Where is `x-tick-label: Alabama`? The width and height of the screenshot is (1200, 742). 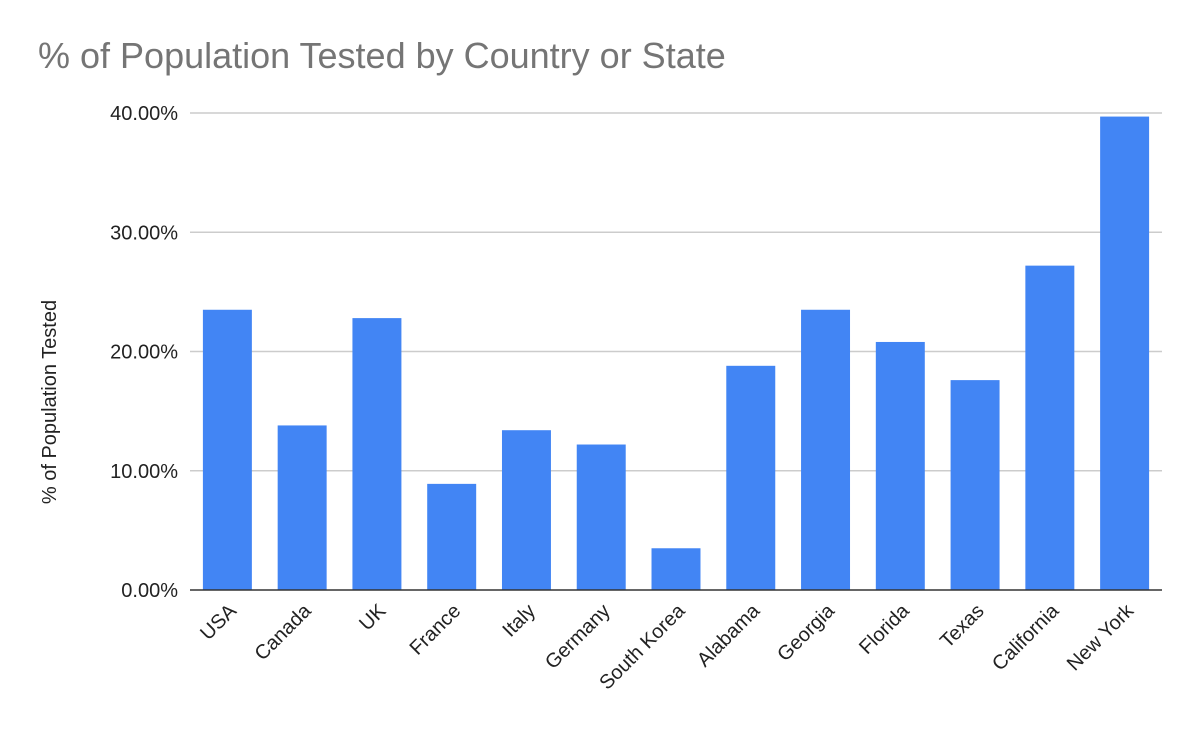
x-tick-label: Alabama is located at coordinates (729, 635).